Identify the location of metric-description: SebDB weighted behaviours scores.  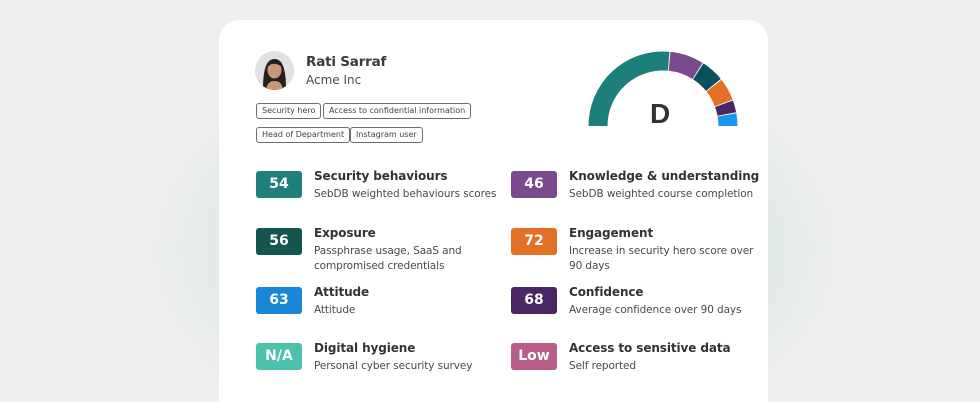
(405, 194).